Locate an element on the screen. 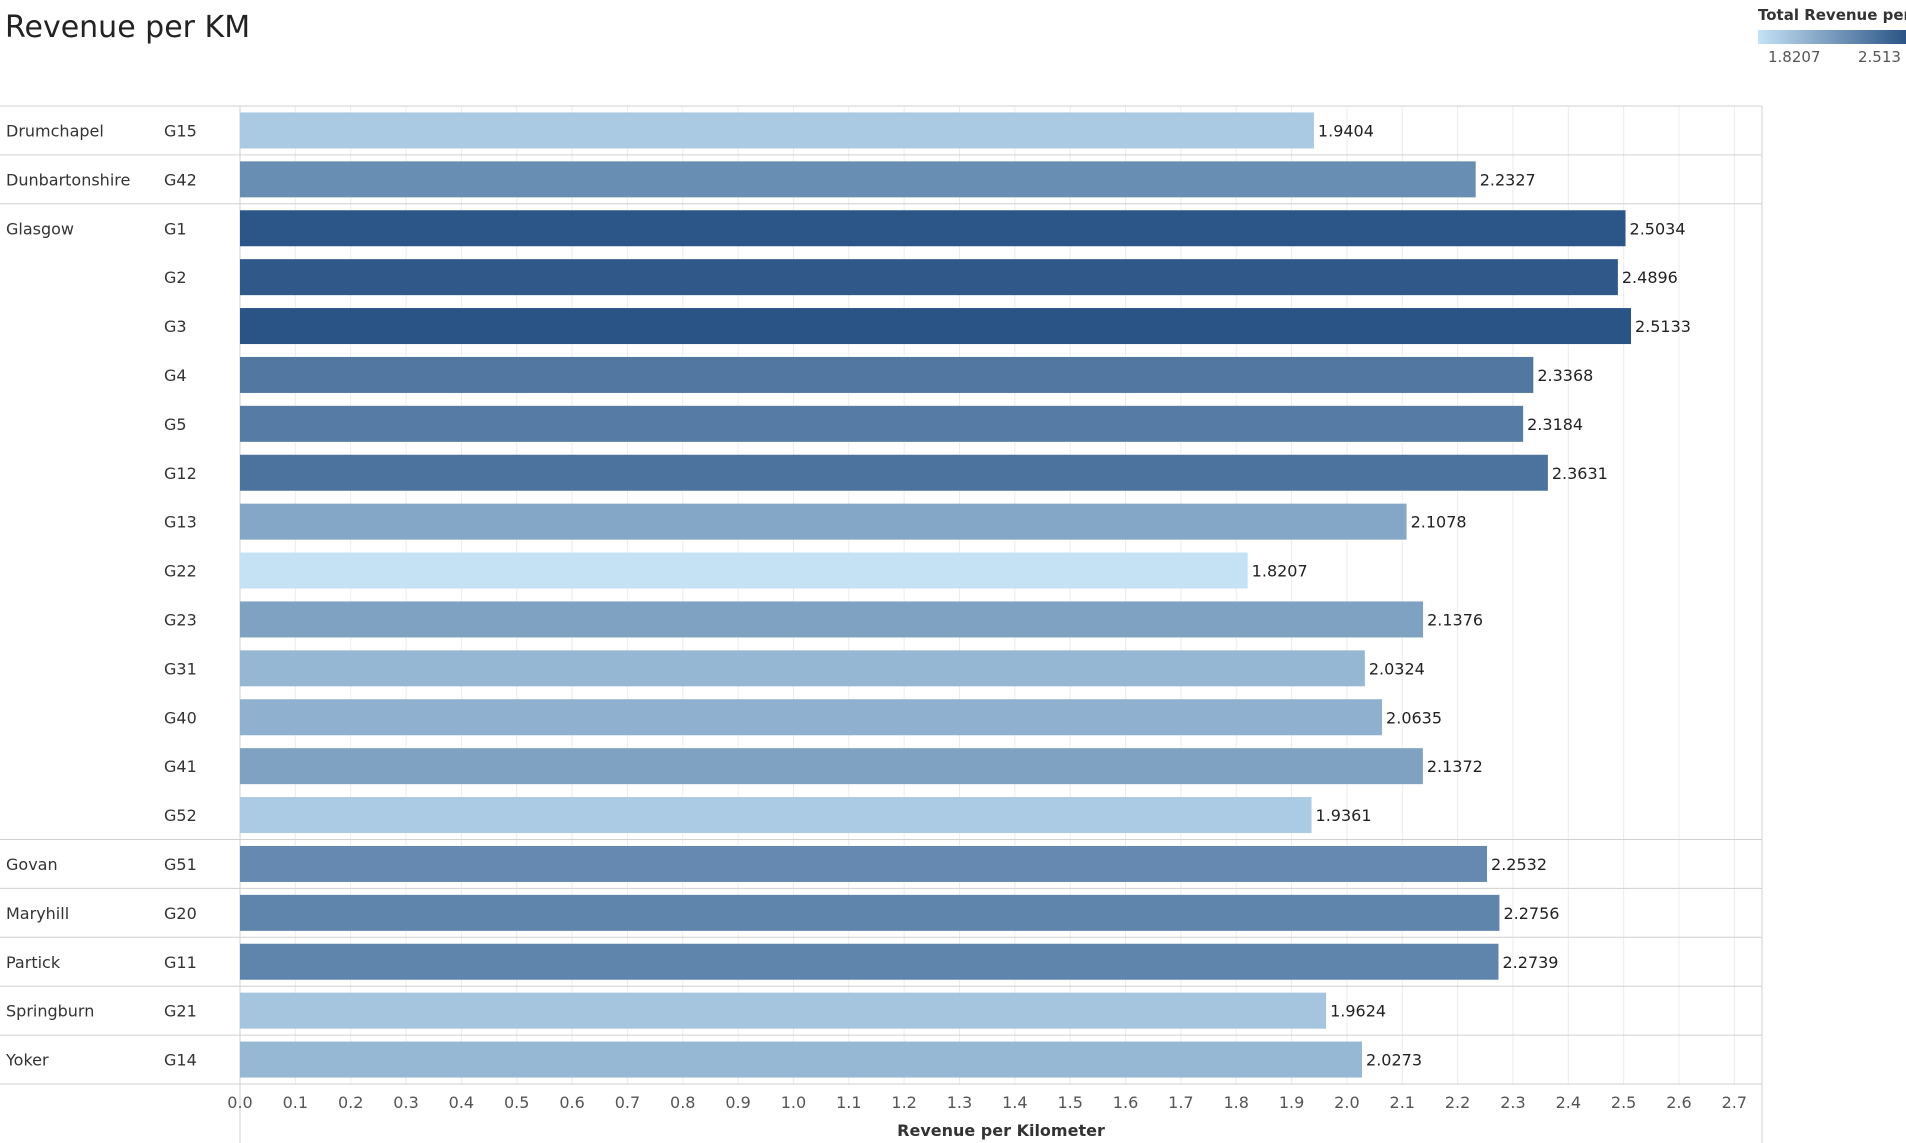 Image resolution: width=1906 pixels, height=1143 pixels. value-label: 1.8207 is located at coordinates (1280, 571).